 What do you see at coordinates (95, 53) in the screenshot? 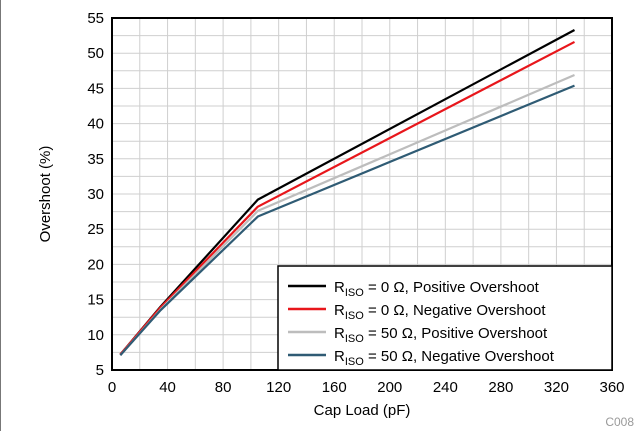
I see `y-tick-label: 50` at bounding box center [95, 53].